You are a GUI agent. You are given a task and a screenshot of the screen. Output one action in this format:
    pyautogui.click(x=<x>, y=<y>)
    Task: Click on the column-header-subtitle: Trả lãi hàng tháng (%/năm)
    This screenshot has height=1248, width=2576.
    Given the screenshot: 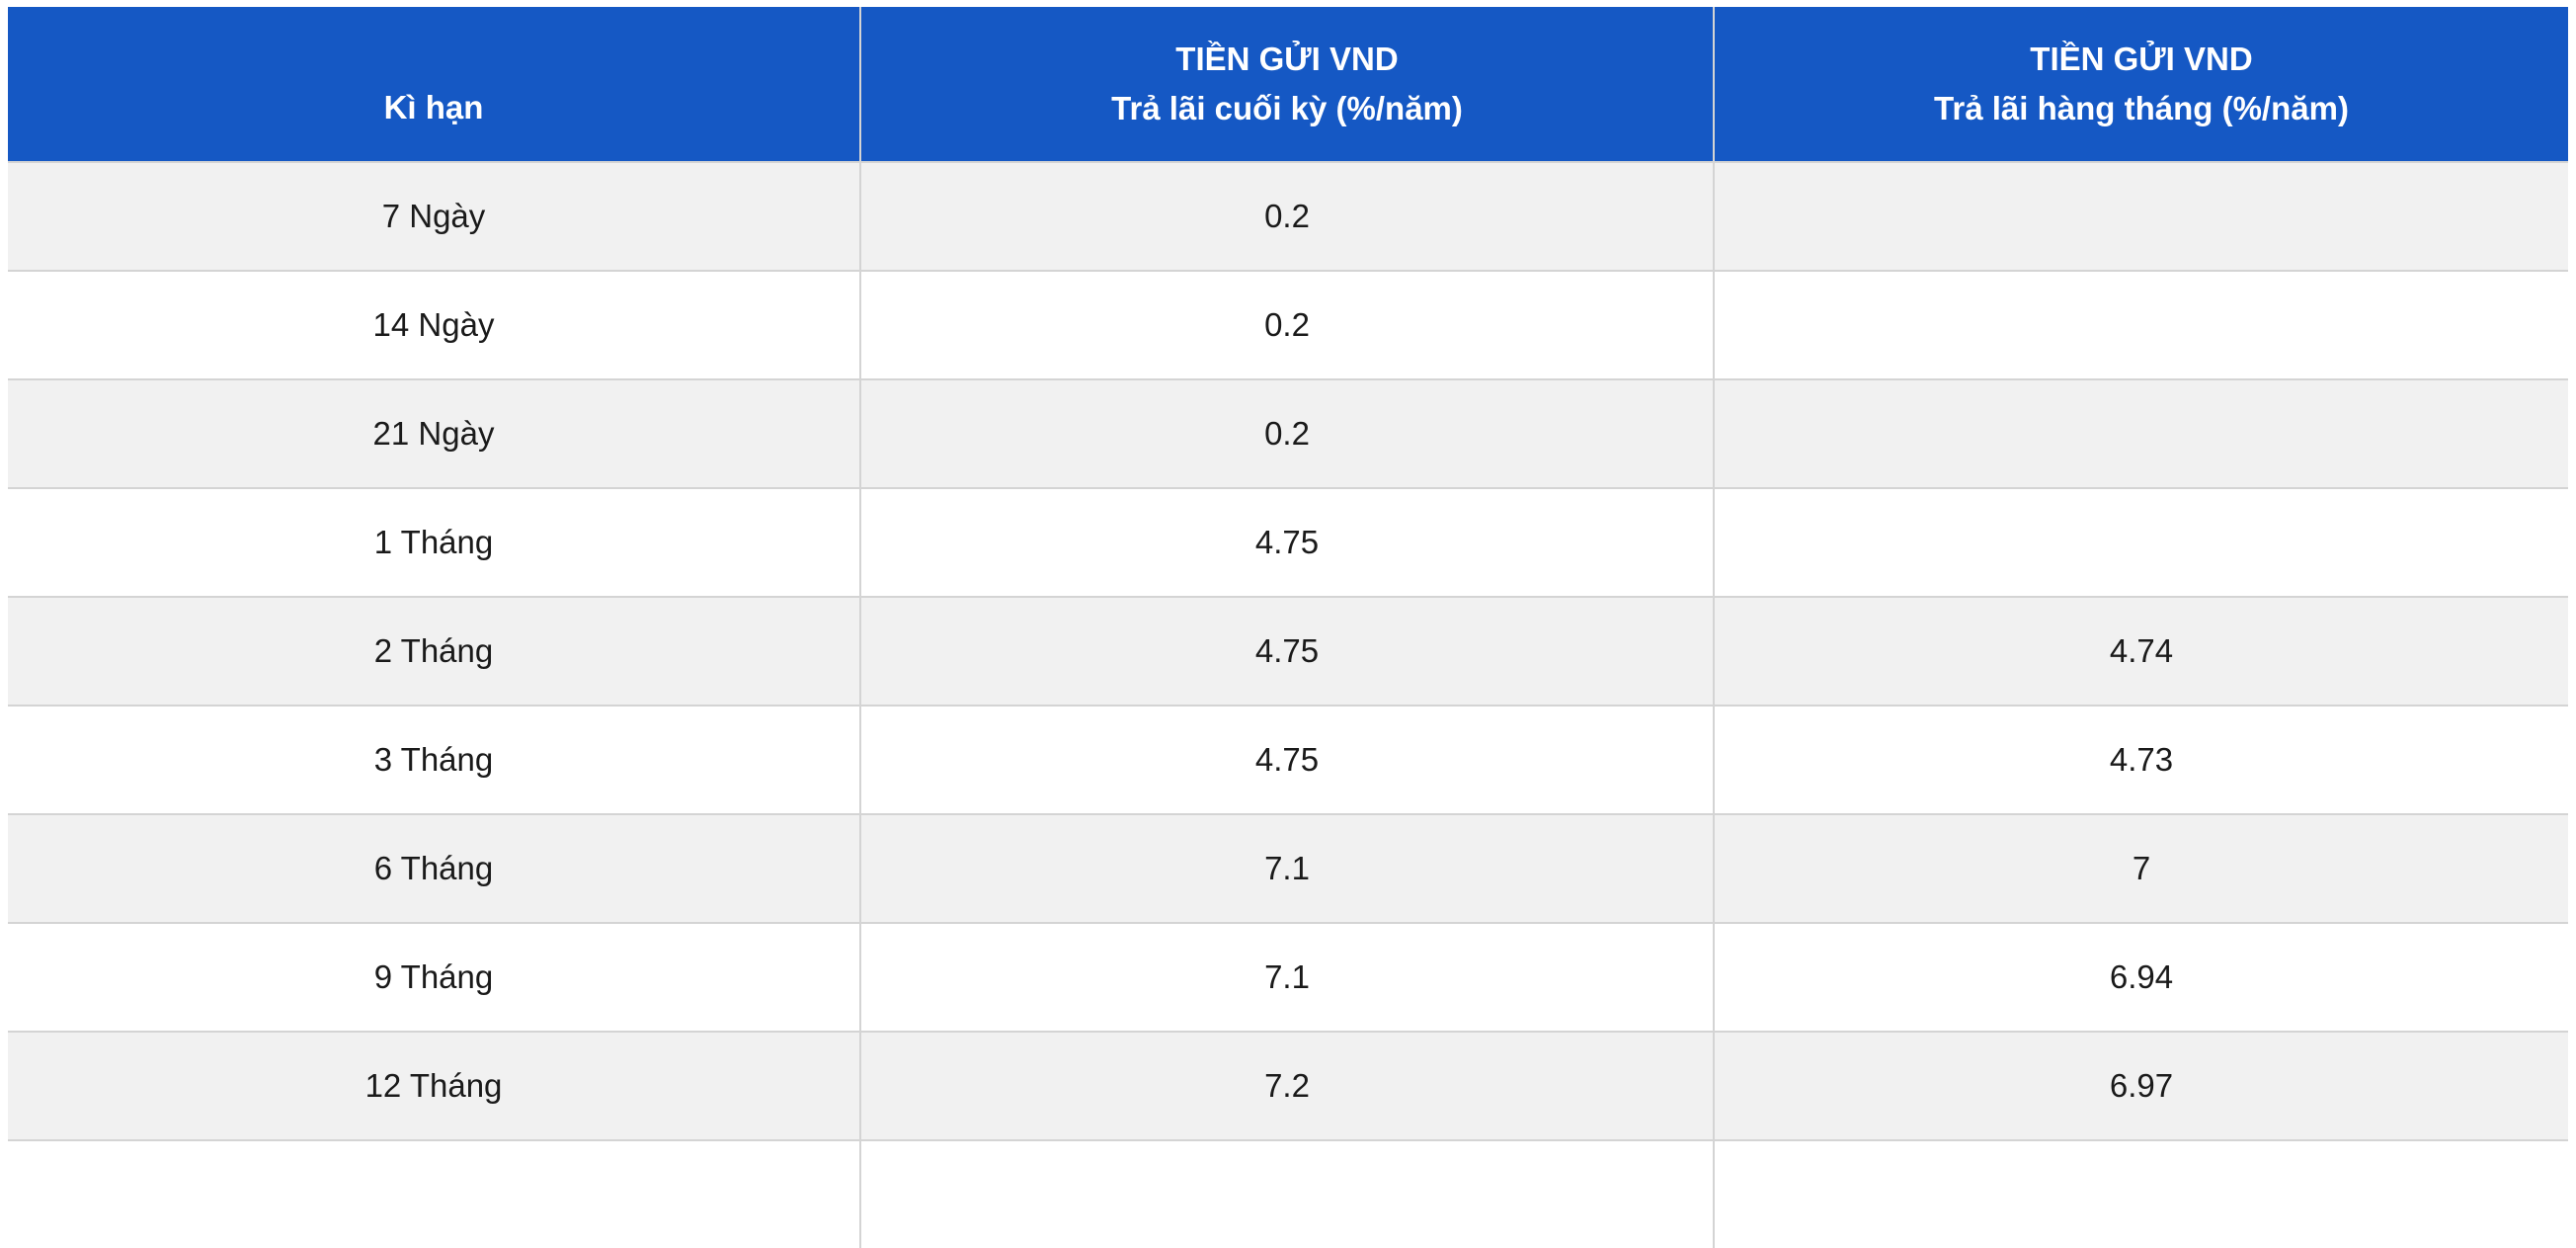 What is the action you would take?
    pyautogui.click(x=2141, y=108)
    